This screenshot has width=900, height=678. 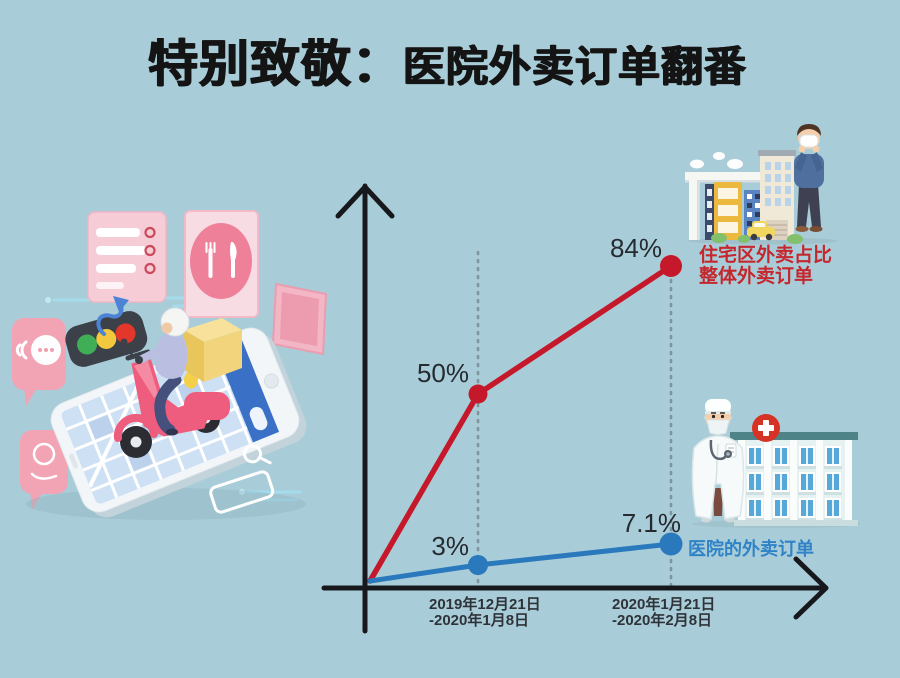 What do you see at coordinates (442, 373) in the screenshot?
I see `point-label-residential-1: 50%` at bounding box center [442, 373].